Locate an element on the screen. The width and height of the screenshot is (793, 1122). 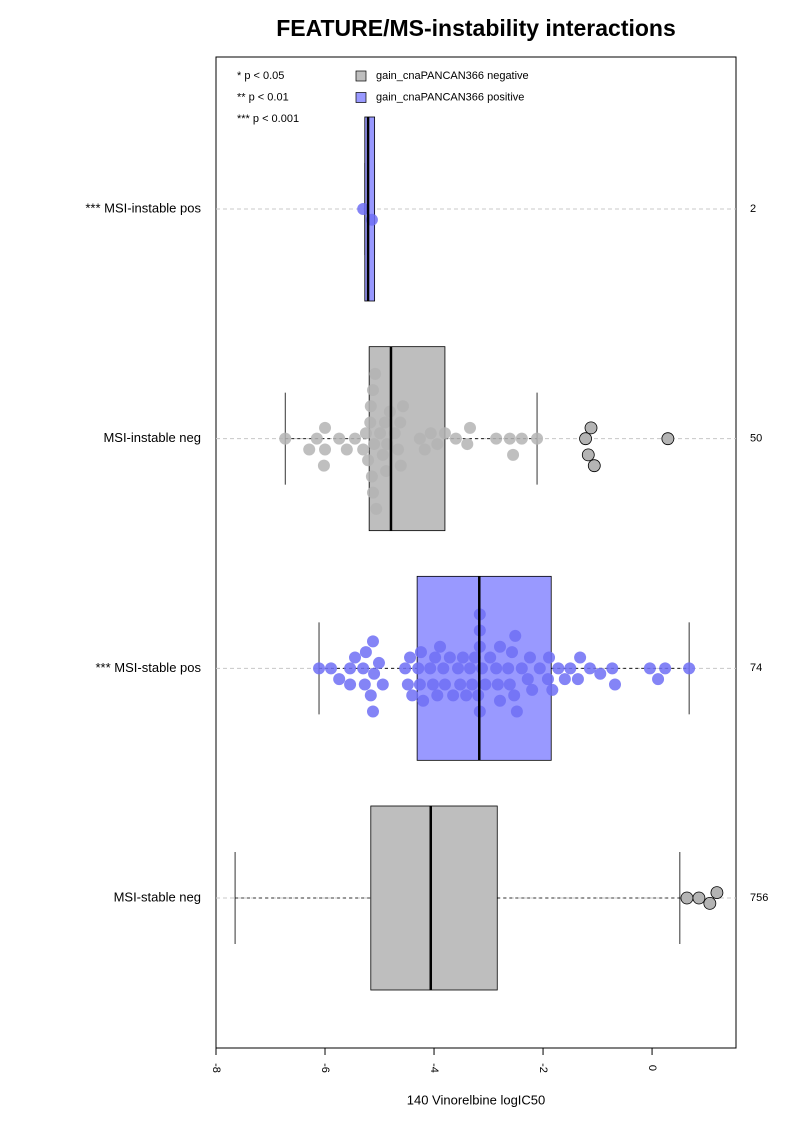
row-count: 74 is located at coordinates (756, 668).